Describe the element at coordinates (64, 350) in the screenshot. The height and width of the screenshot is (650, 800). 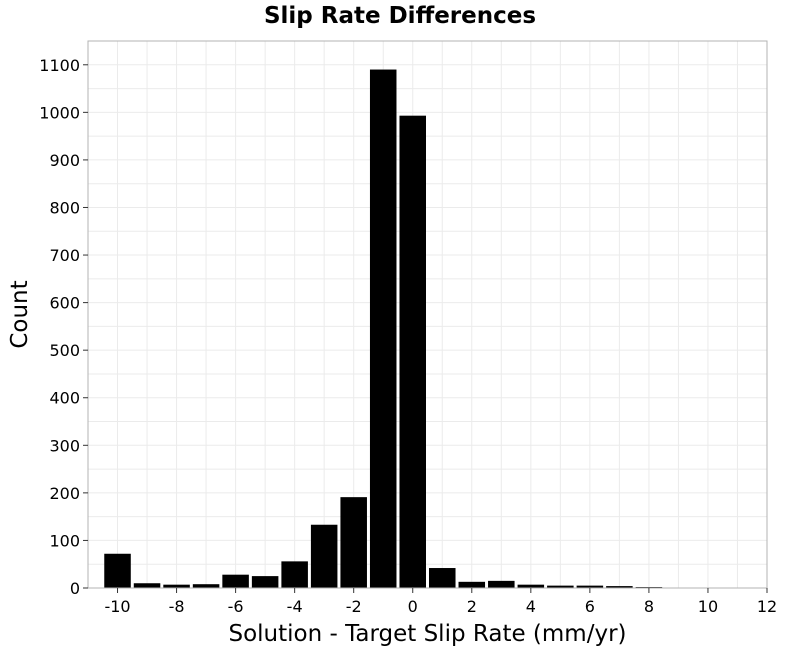
I see `y-tick-label: 500` at that location.